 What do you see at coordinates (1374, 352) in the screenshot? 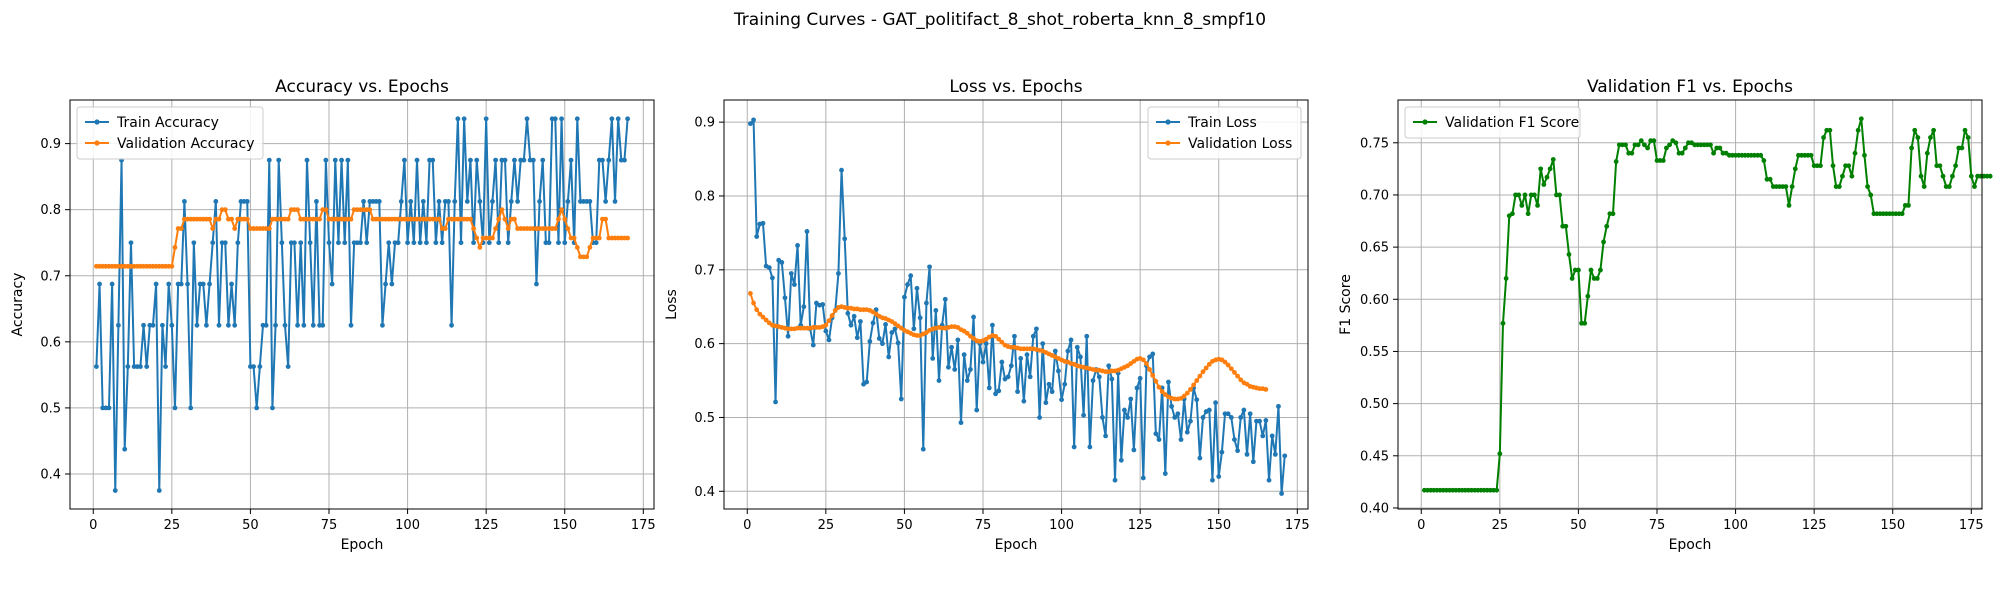
I see `y-tick-label: 0.55` at bounding box center [1374, 352].